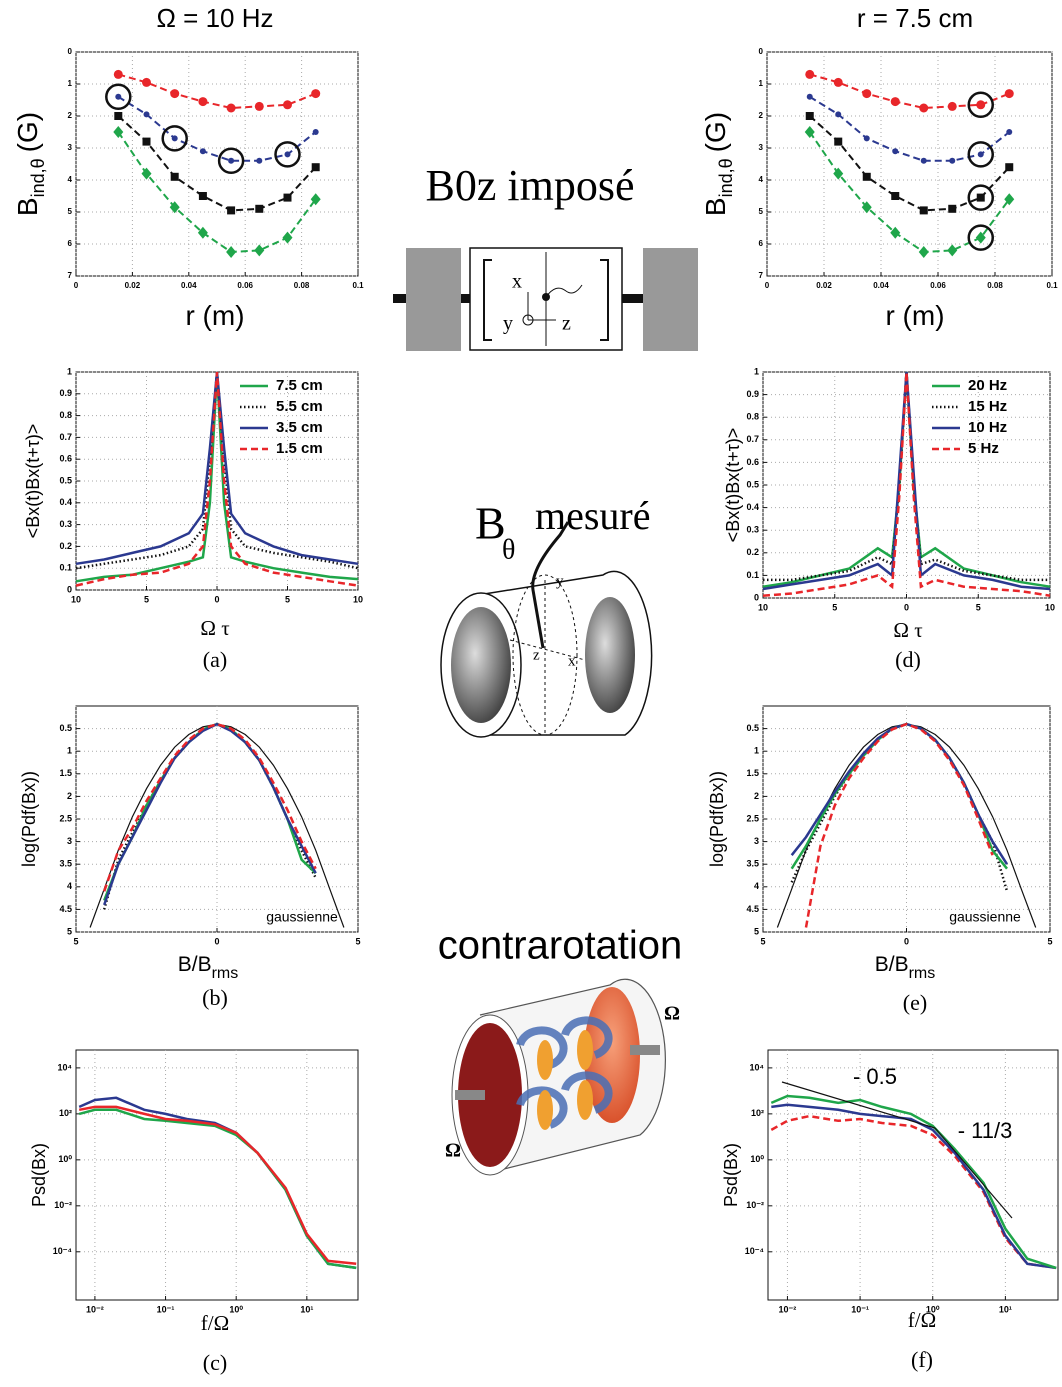 Image resolution: width=1062 pixels, height=1387 pixels. I want to click on x-axis-label-text: Ω τ, so click(214, 628).